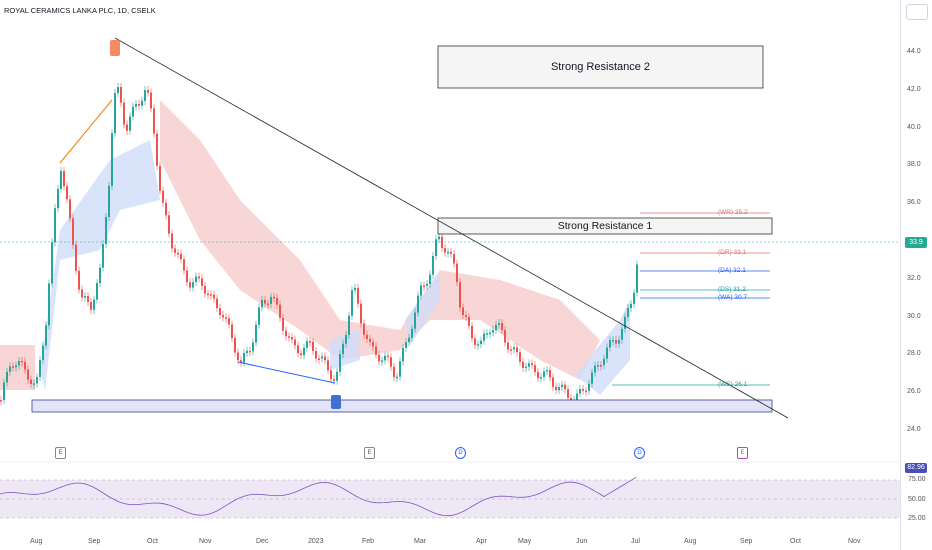 Image resolution: width=932 pixels, height=550 pixels. I want to click on level-label: (WR) 35.2, so click(733, 212).